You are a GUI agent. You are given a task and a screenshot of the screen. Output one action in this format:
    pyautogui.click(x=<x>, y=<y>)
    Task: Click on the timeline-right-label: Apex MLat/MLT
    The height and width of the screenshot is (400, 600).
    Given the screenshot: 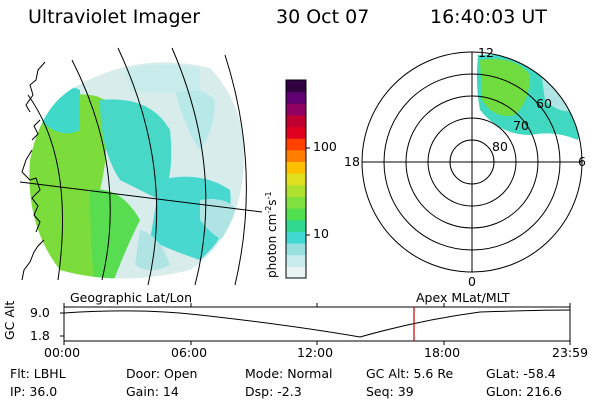 What is the action you would take?
    pyautogui.click(x=463, y=297)
    